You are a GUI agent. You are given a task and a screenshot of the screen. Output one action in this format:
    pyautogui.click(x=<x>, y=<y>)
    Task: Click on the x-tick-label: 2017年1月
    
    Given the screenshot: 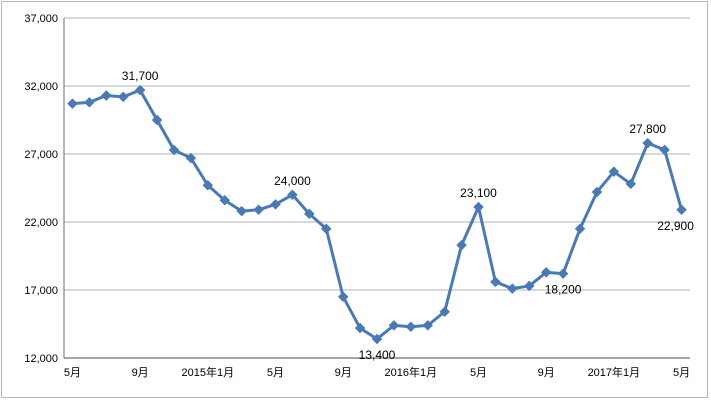 What is the action you would take?
    pyautogui.click(x=614, y=372)
    